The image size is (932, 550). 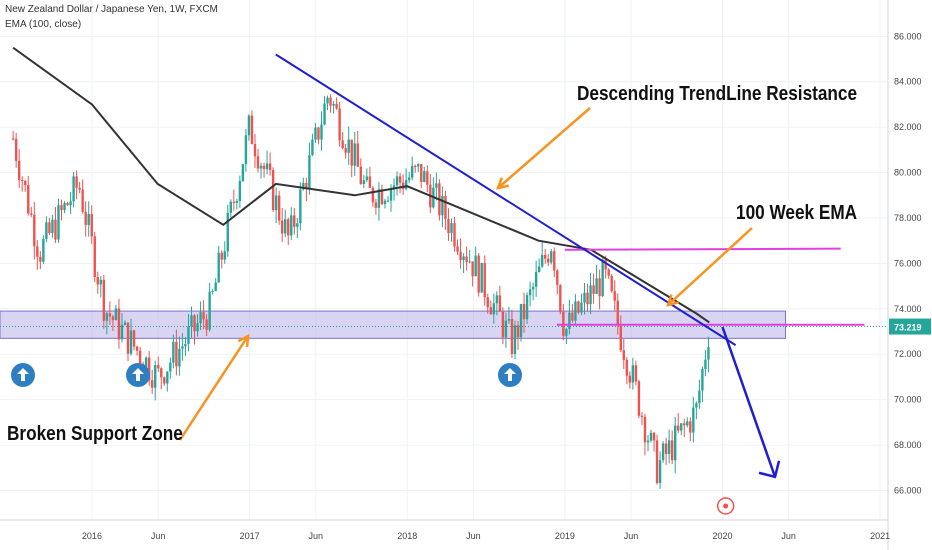 What do you see at coordinates (908, 309) in the screenshot?
I see `y-tick-label: 74.000` at bounding box center [908, 309].